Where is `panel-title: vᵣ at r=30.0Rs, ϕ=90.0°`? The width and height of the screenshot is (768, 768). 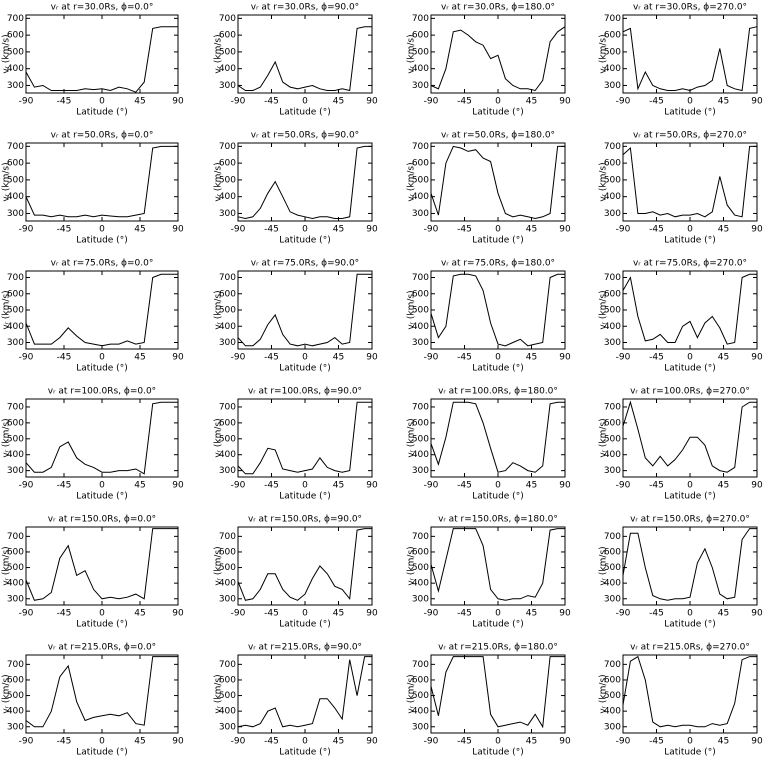 panel-title: vᵣ at r=30.0Rs, ϕ=90.0° is located at coordinates (305, 8).